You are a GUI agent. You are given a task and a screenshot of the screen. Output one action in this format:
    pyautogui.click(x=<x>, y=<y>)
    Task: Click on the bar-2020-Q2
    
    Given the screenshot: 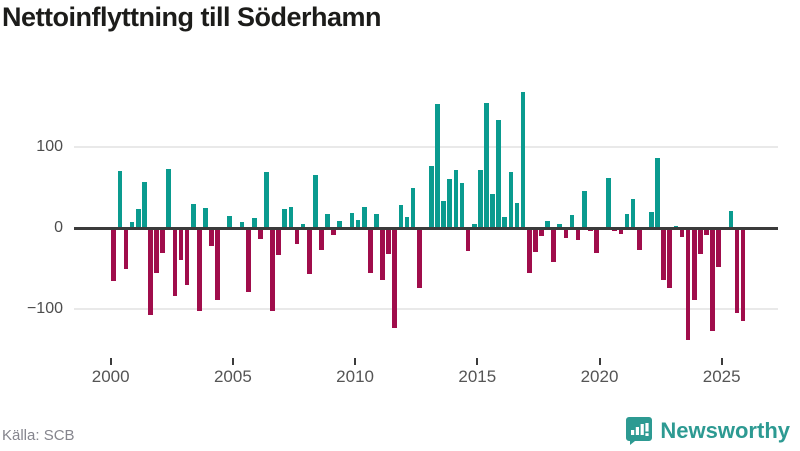 What is the action you would take?
    pyautogui.click(x=608, y=202)
    